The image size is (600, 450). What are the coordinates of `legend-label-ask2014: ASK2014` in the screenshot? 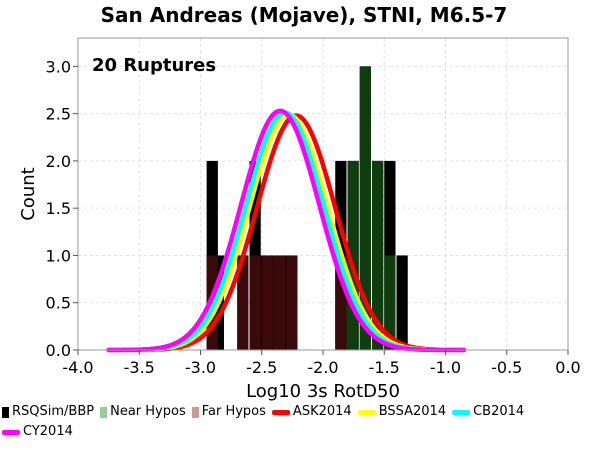 It's located at (322, 411).